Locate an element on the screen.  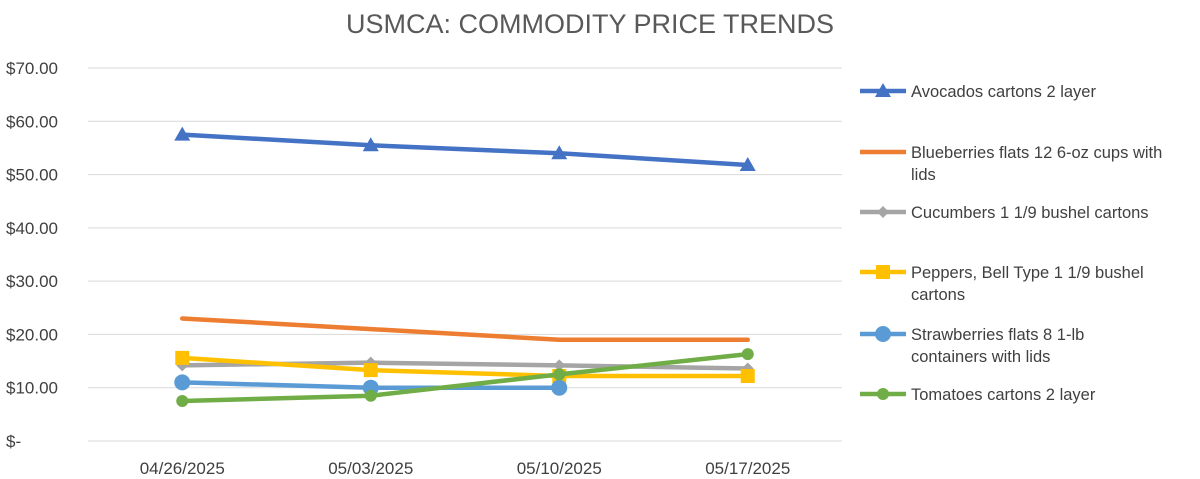
y-tick-label: $30.00 is located at coordinates (32, 281).